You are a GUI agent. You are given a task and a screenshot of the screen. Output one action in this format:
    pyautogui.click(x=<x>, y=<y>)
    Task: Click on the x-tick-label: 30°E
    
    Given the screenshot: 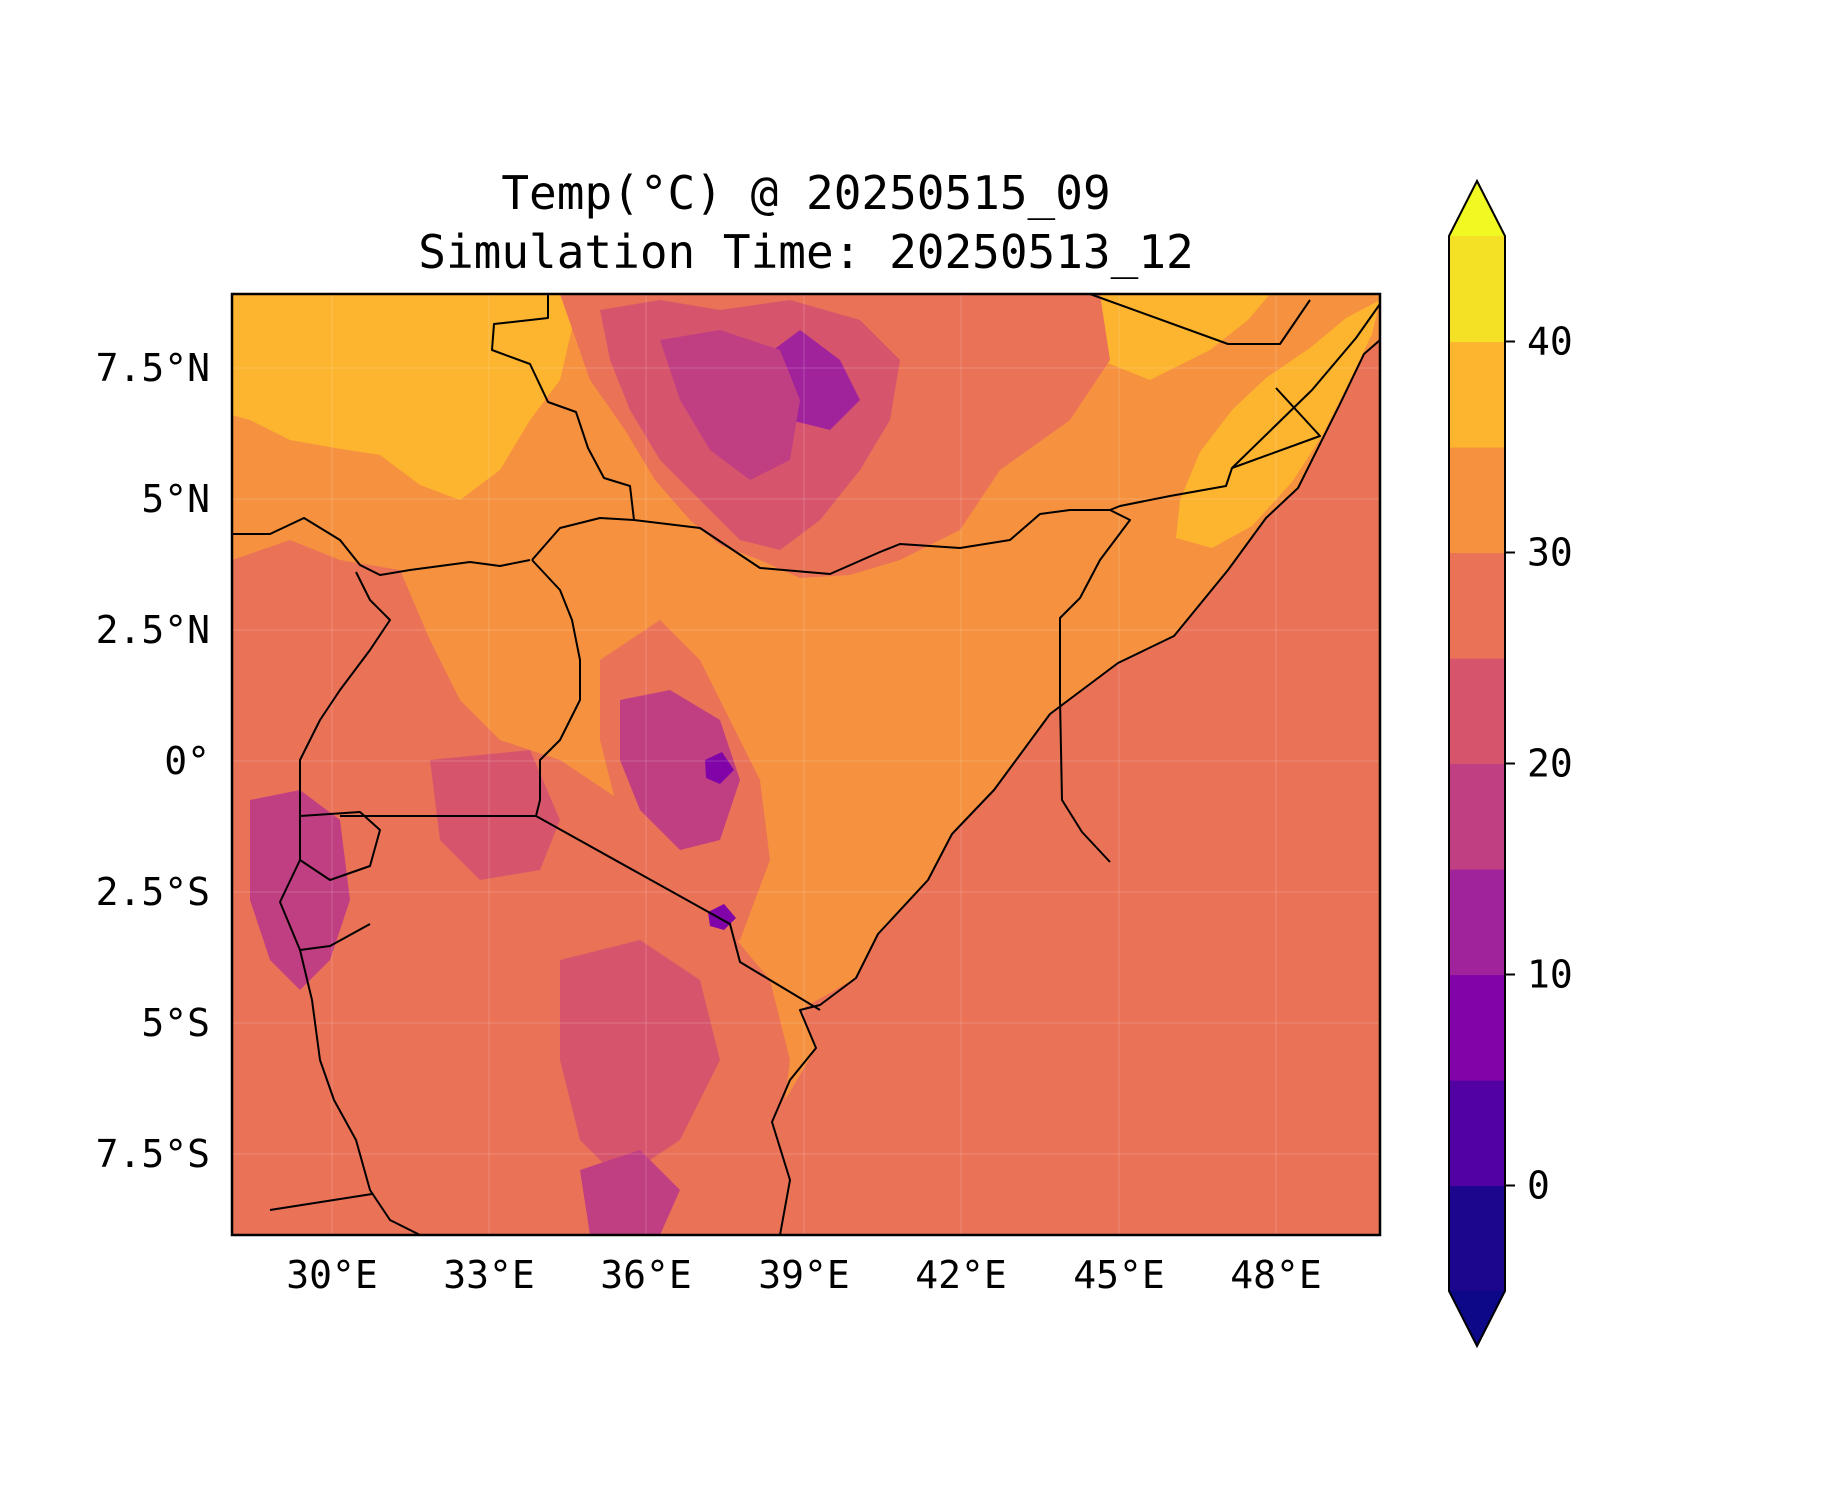 What is the action you would take?
    pyautogui.click(x=332, y=1275)
    